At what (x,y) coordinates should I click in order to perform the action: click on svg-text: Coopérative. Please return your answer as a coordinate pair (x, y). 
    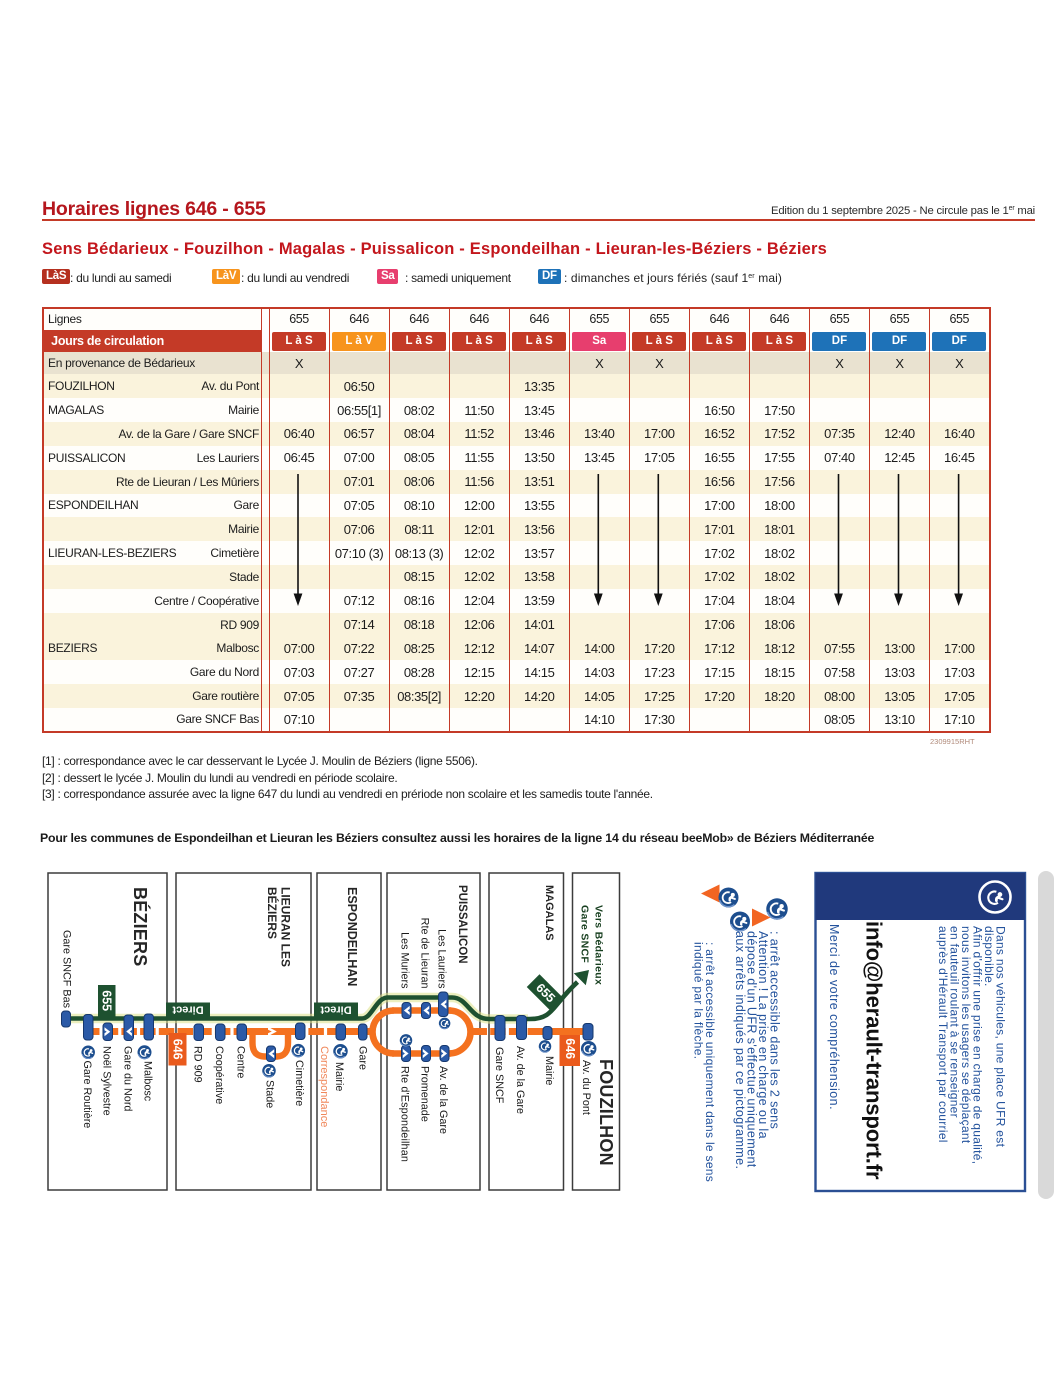
    Looking at the image, I should click on (219, 1075).